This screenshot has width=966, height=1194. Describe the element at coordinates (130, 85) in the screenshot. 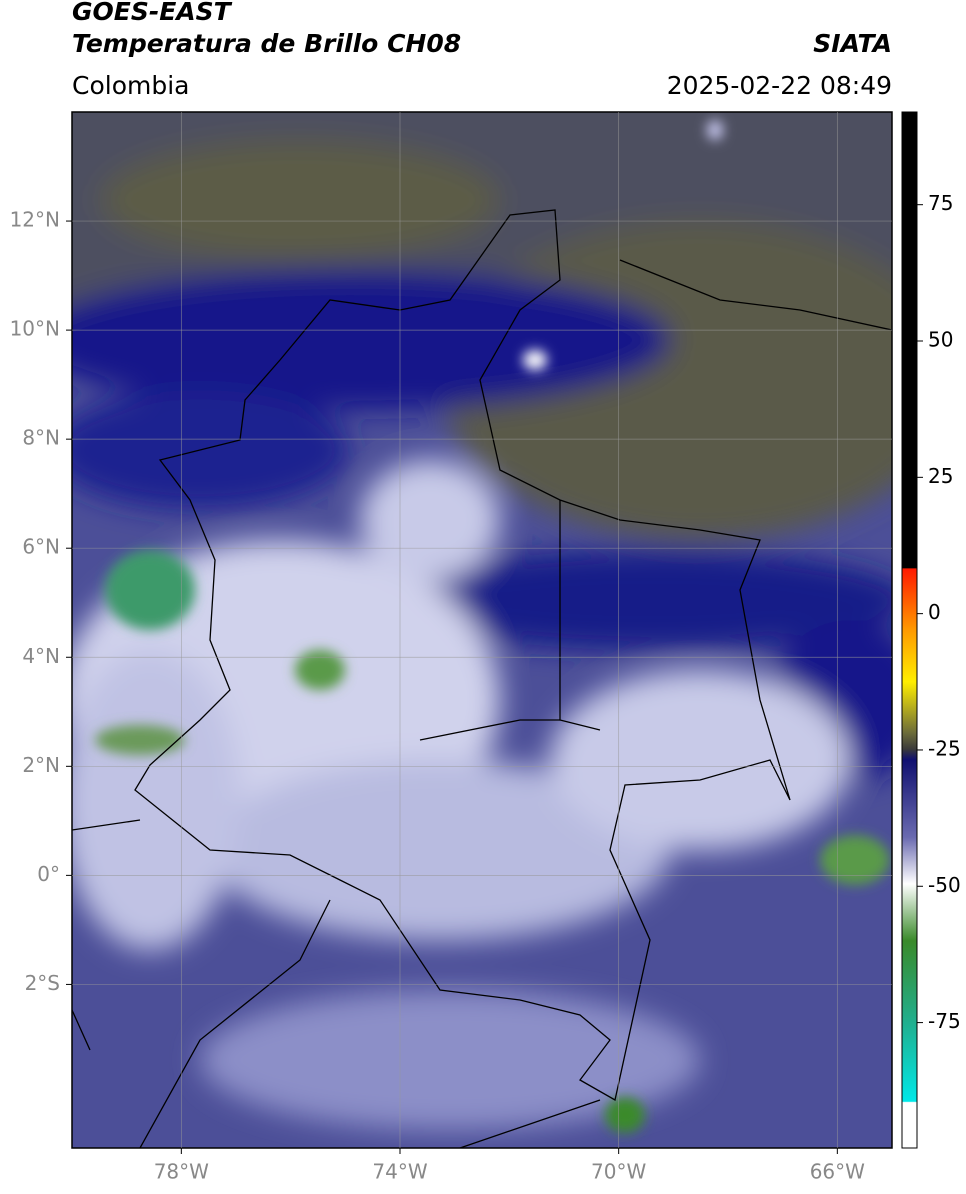

I see `region: Colombia` at that location.